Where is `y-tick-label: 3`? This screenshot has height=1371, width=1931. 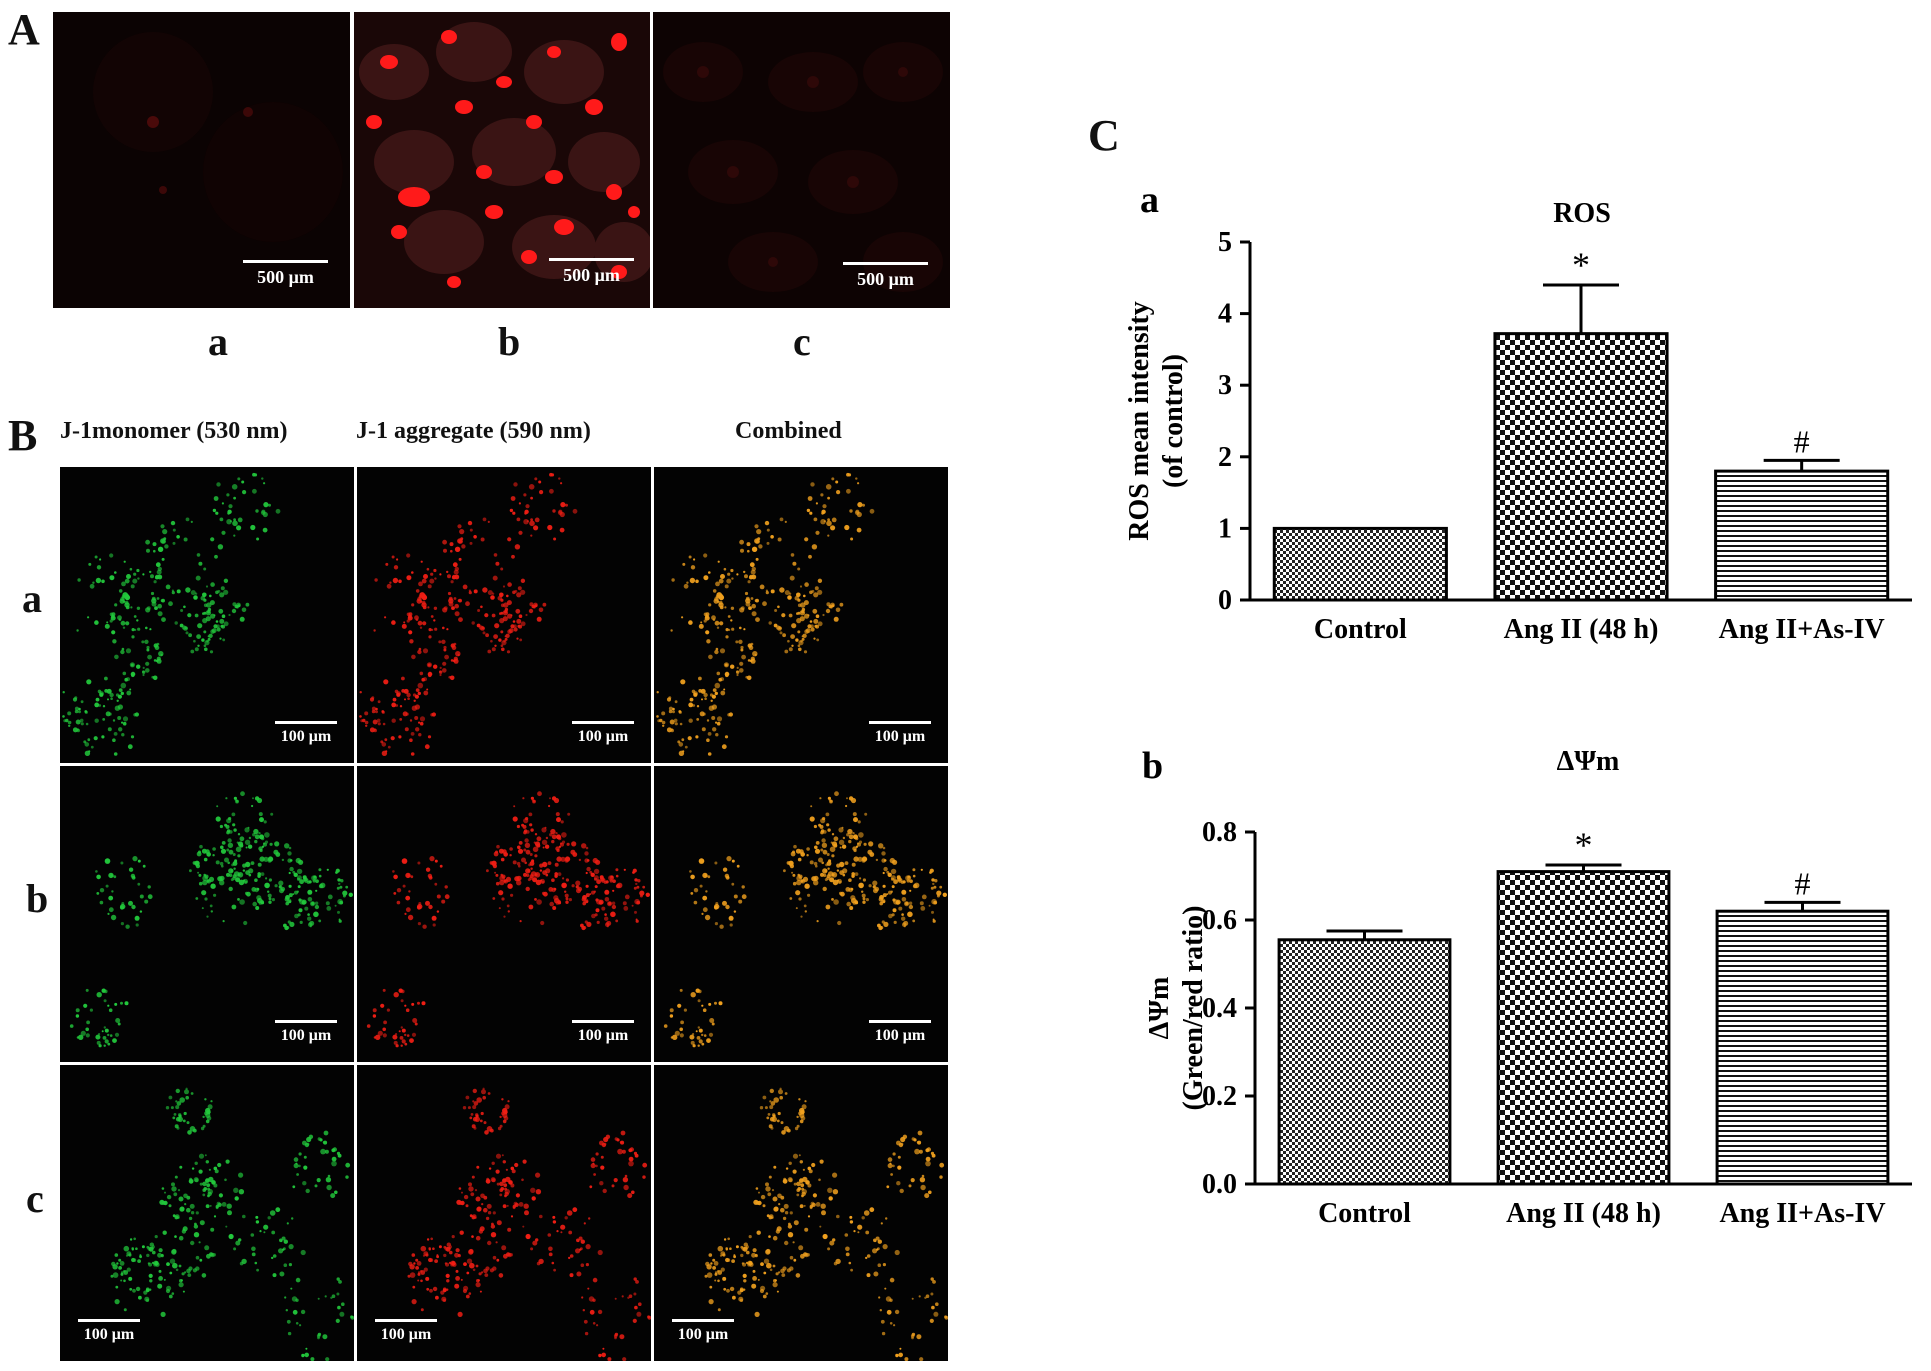
y-tick-label: 3 is located at coordinates (1225, 385).